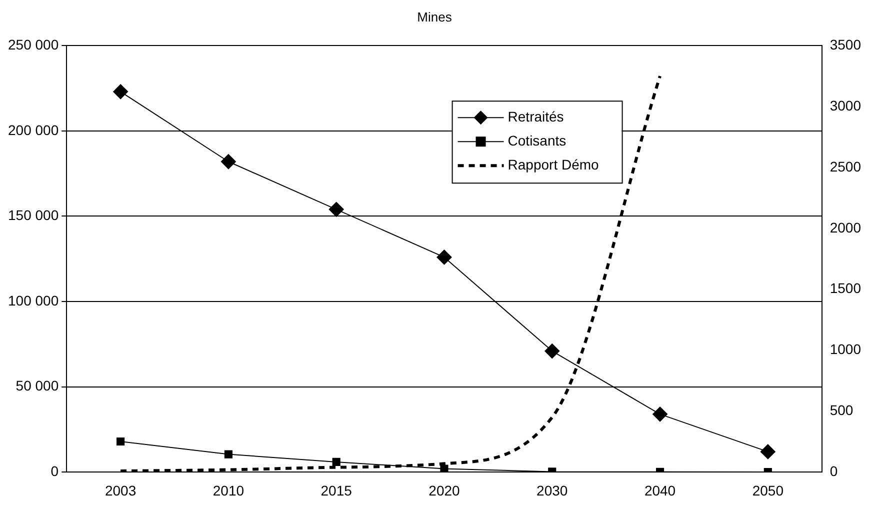 The width and height of the screenshot is (874, 513). What do you see at coordinates (33, 300) in the screenshot?
I see `y-tick-label: 100 000` at bounding box center [33, 300].